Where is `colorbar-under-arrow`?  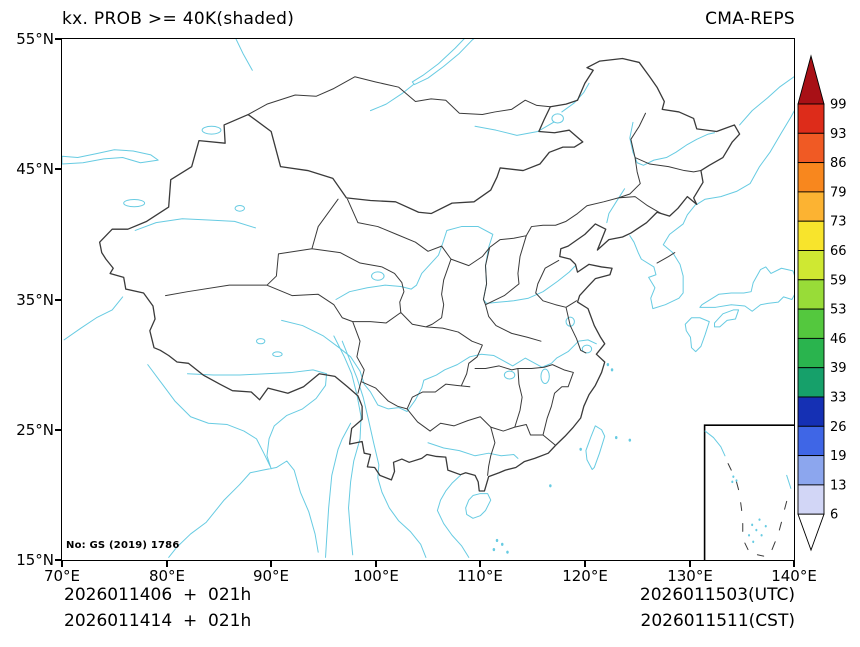 colorbar-under-arrow is located at coordinates (811, 532).